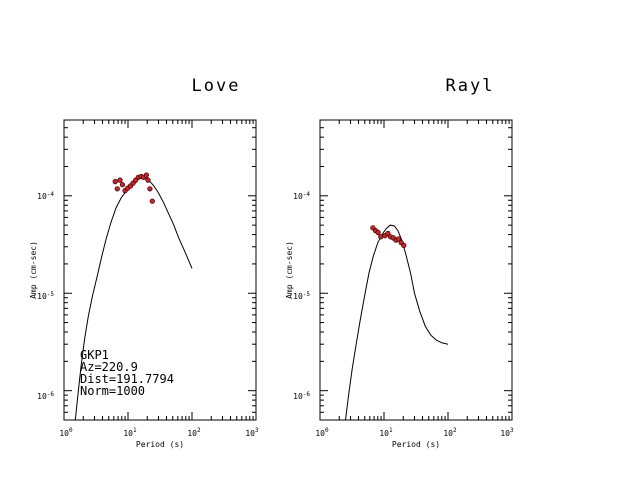 The image size is (640, 480). What do you see at coordinates (301, 396) in the screenshot?
I see `rayl-ytick-0: 10-6` at bounding box center [301, 396].